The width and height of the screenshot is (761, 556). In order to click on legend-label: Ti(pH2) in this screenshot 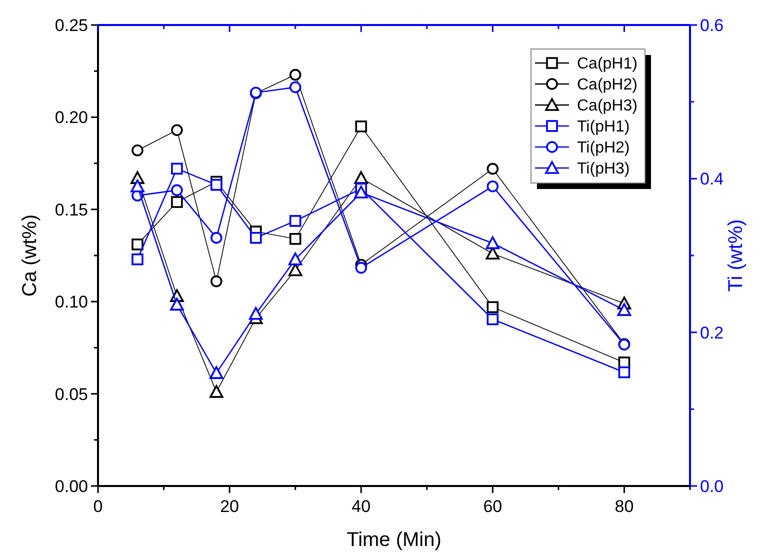, I will do `click(603, 148)`.